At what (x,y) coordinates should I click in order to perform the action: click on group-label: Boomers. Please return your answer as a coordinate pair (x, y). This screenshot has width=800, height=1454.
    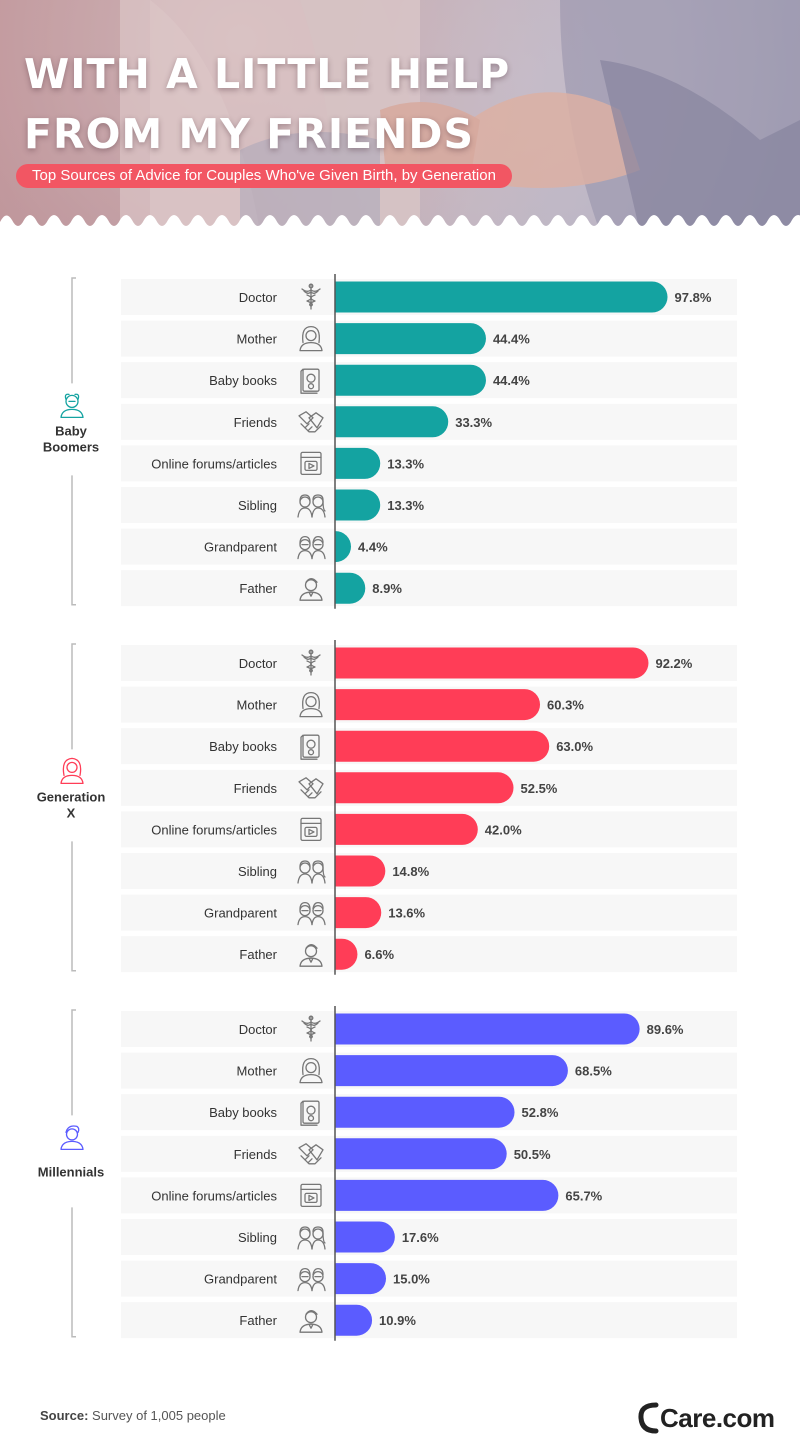
    Looking at the image, I should click on (71, 446).